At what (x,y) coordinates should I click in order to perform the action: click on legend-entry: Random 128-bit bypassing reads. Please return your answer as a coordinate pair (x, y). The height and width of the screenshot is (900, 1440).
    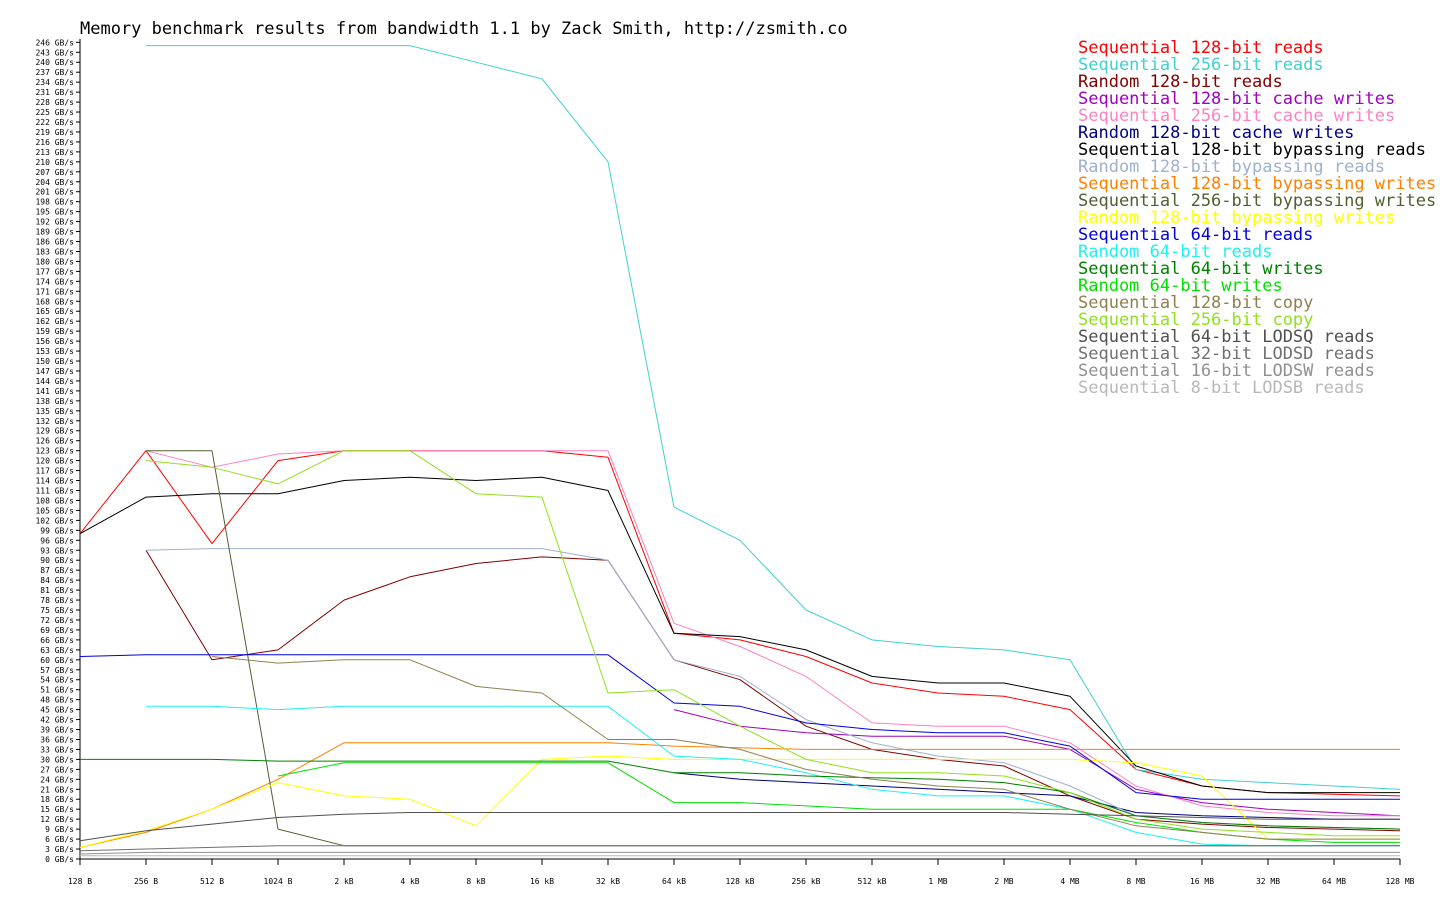
    Looking at the image, I should click on (1231, 167).